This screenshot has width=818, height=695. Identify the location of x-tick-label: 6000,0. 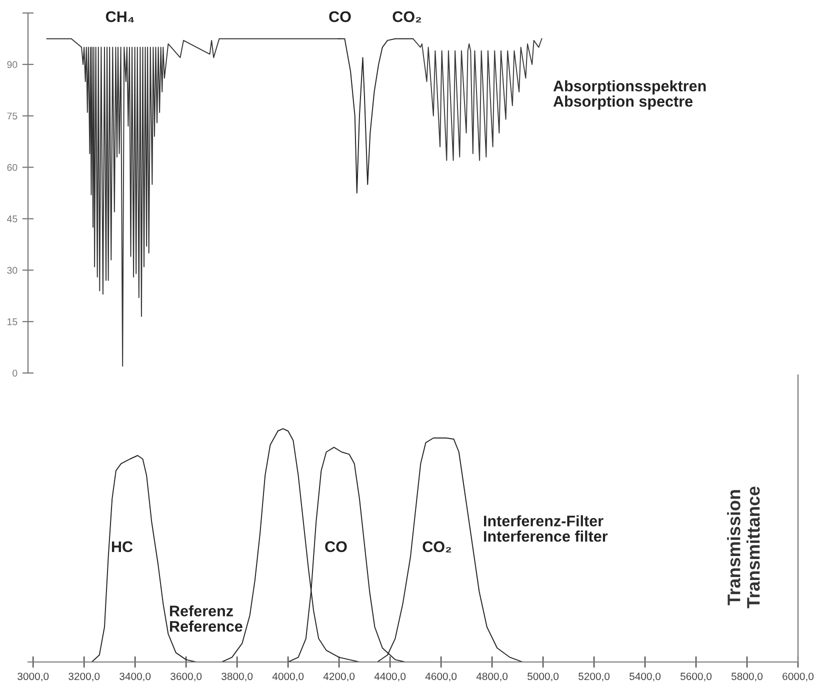
(798, 677).